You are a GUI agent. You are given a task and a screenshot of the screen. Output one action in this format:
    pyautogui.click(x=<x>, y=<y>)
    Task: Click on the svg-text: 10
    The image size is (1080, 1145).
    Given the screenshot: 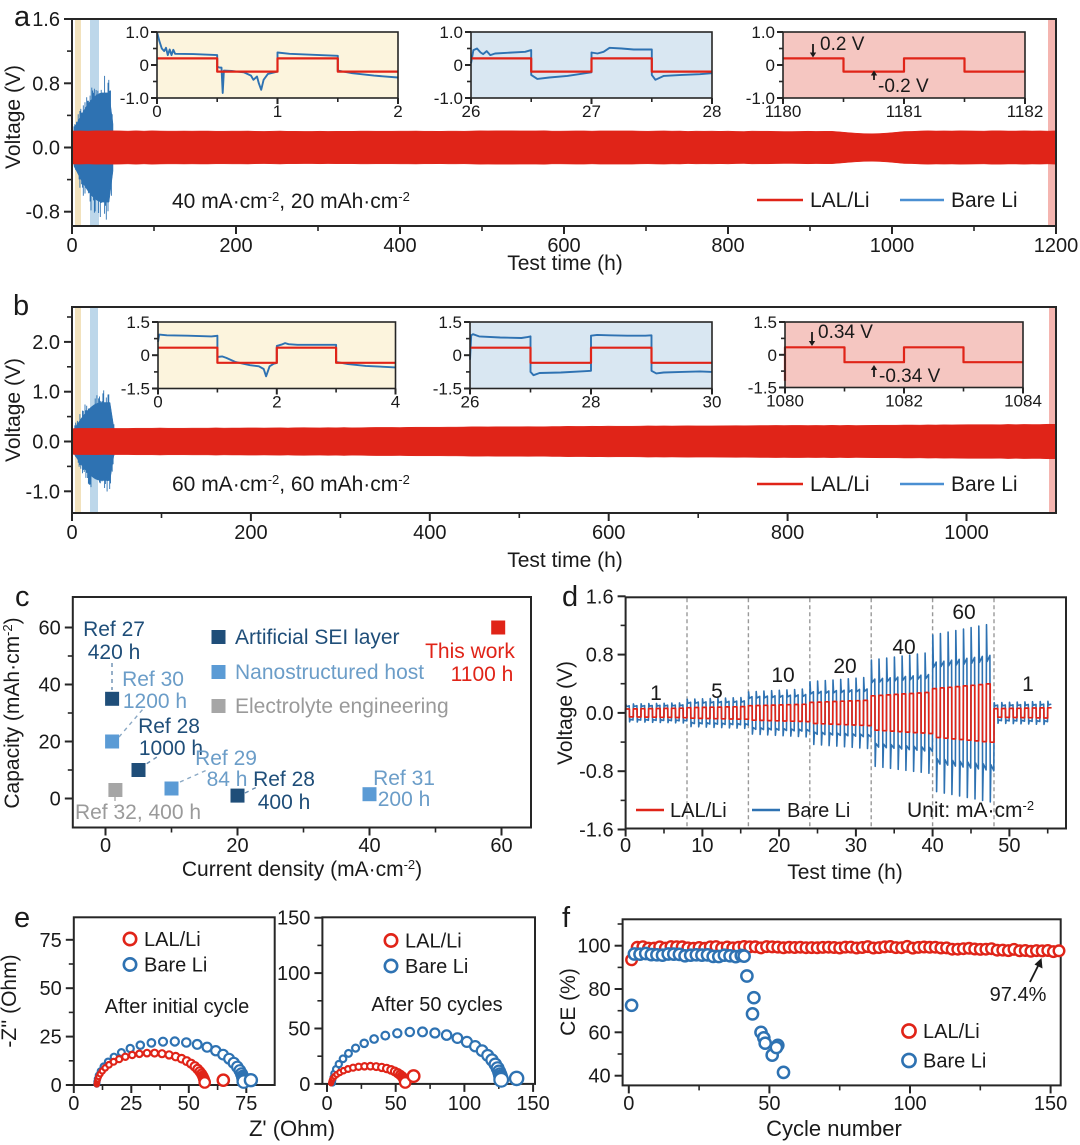 What is the action you would take?
    pyautogui.click(x=702, y=846)
    